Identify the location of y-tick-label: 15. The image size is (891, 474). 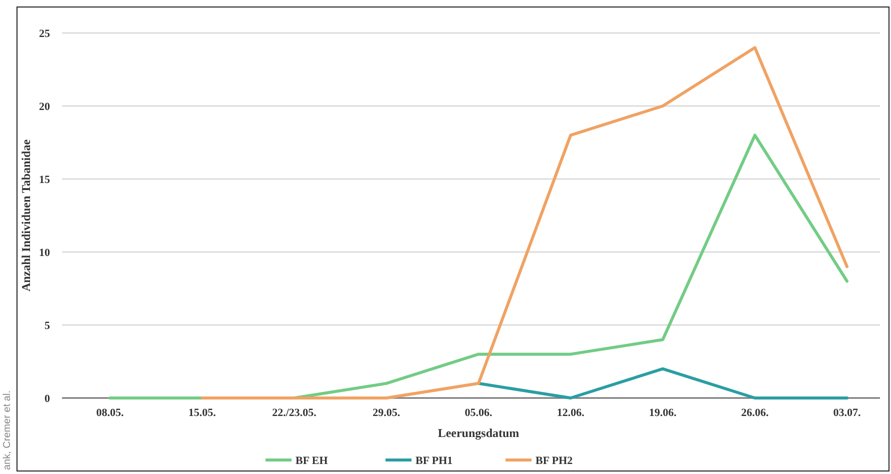
(44, 180).